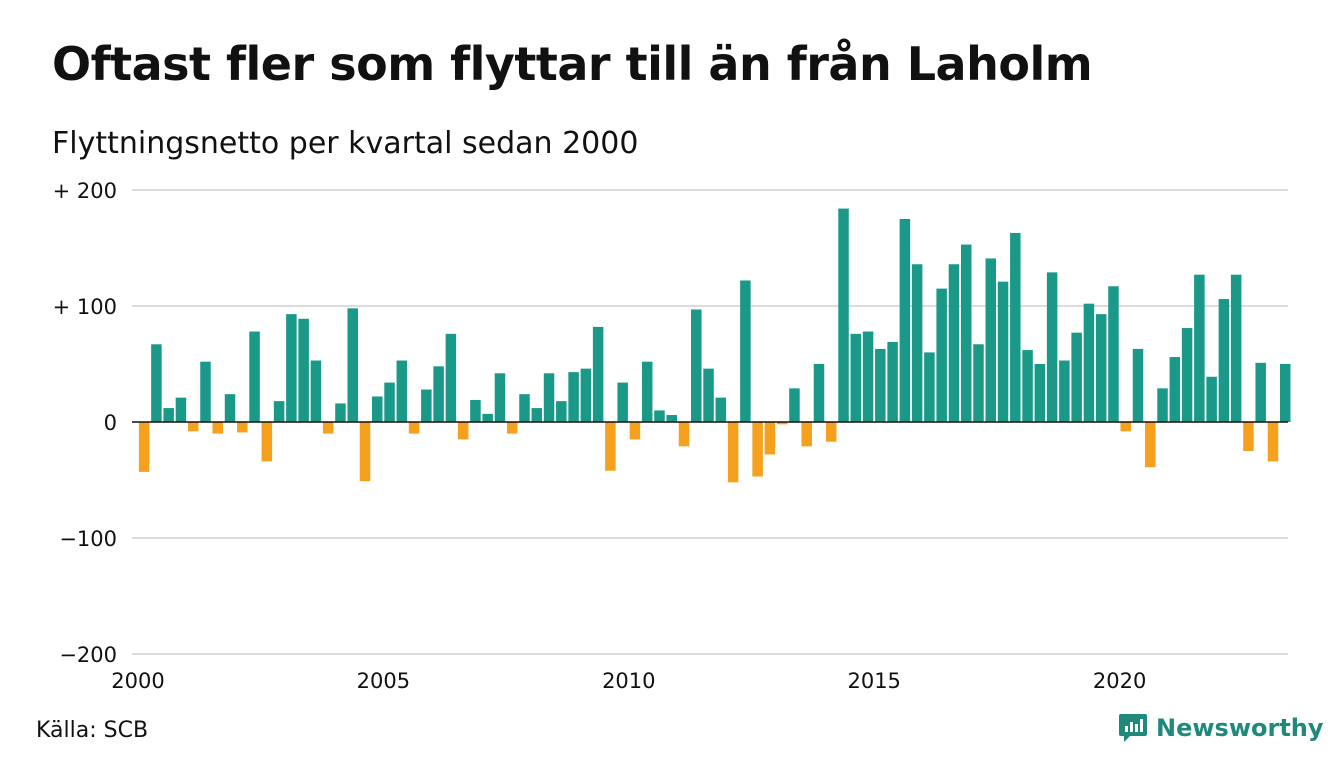 The width and height of the screenshot is (1340, 780). What do you see at coordinates (1133, 728) in the screenshot?
I see `newsworthy-logo-icon` at bounding box center [1133, 728].